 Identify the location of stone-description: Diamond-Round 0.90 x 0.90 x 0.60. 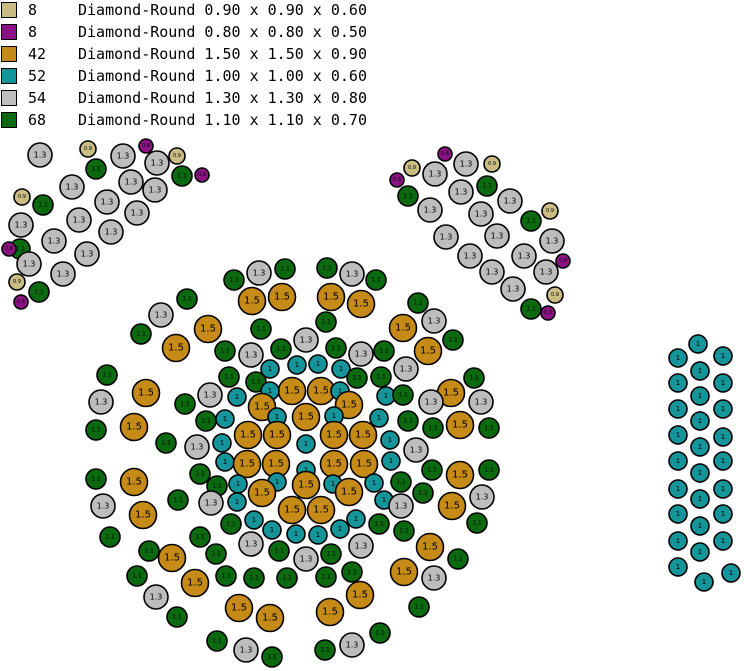
(222, 10).